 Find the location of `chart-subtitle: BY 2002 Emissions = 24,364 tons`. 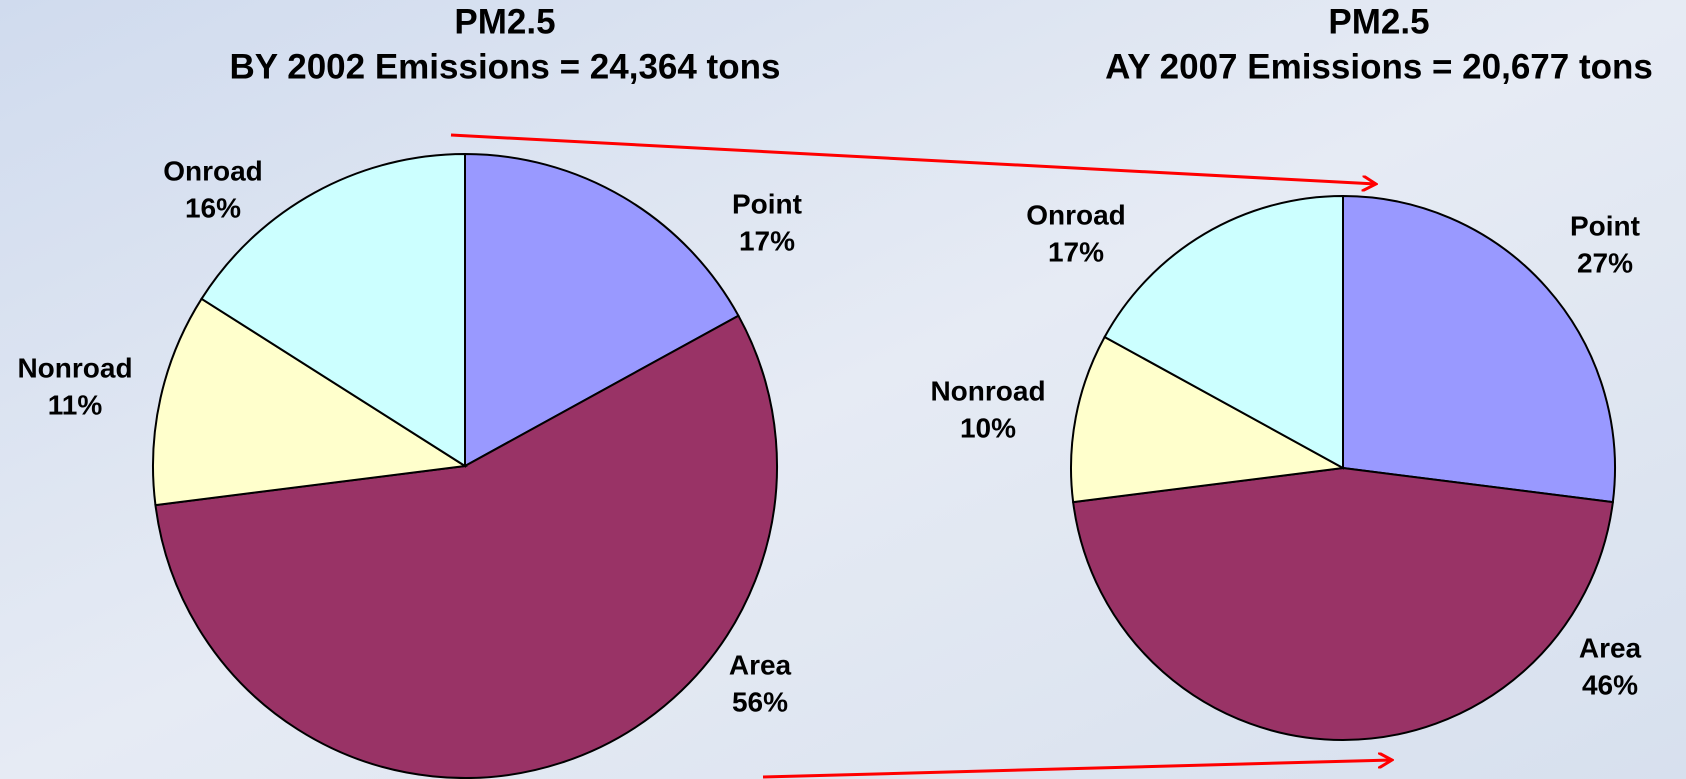

chart-subtitle: BY 2002 Emissions = 24,364 tons is located at coordinates (505, 66).